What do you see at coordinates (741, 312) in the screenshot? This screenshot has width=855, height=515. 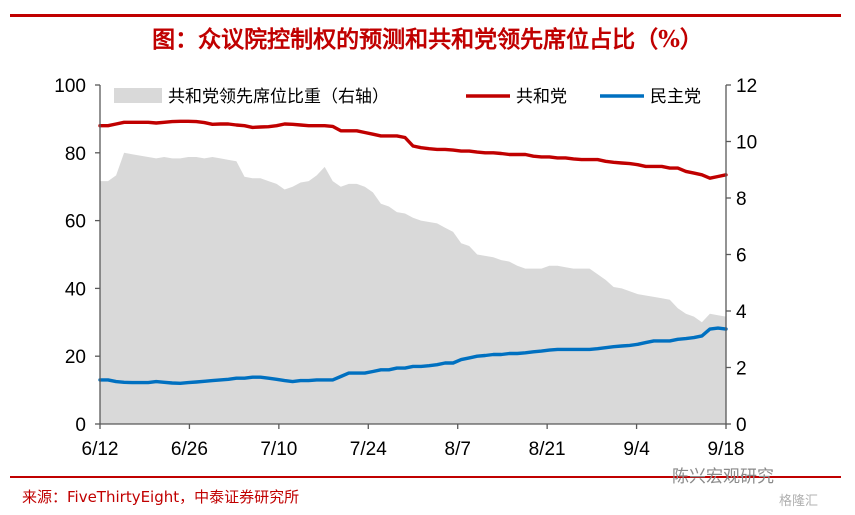 I see `right-tick-label: 4` at bounding box center [741, 312].